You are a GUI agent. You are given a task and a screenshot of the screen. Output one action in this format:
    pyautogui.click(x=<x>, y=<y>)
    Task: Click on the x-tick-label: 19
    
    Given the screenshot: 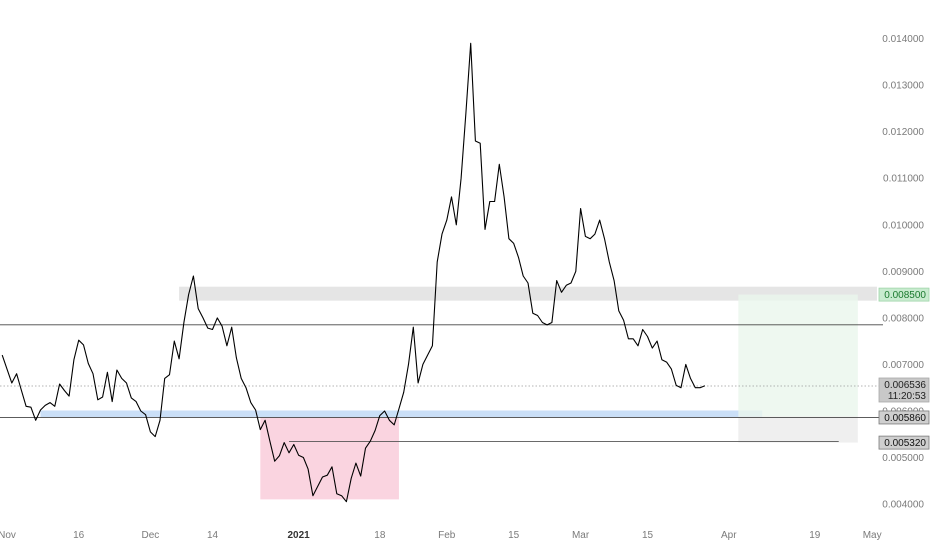 What is the action you would take?
    pyautogui.click(x=815, y=535)
    